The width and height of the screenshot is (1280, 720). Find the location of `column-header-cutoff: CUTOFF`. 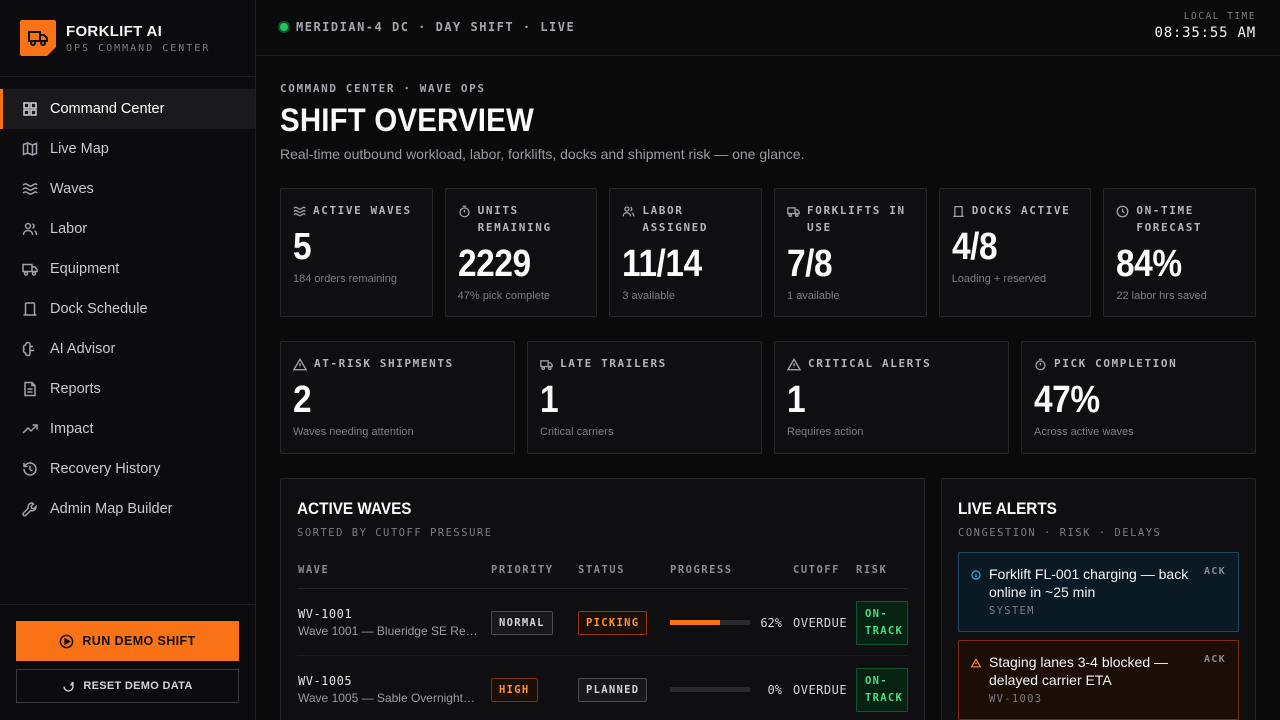

column-header-cutoff: CUTOFF is located at coordinates (816, 570).